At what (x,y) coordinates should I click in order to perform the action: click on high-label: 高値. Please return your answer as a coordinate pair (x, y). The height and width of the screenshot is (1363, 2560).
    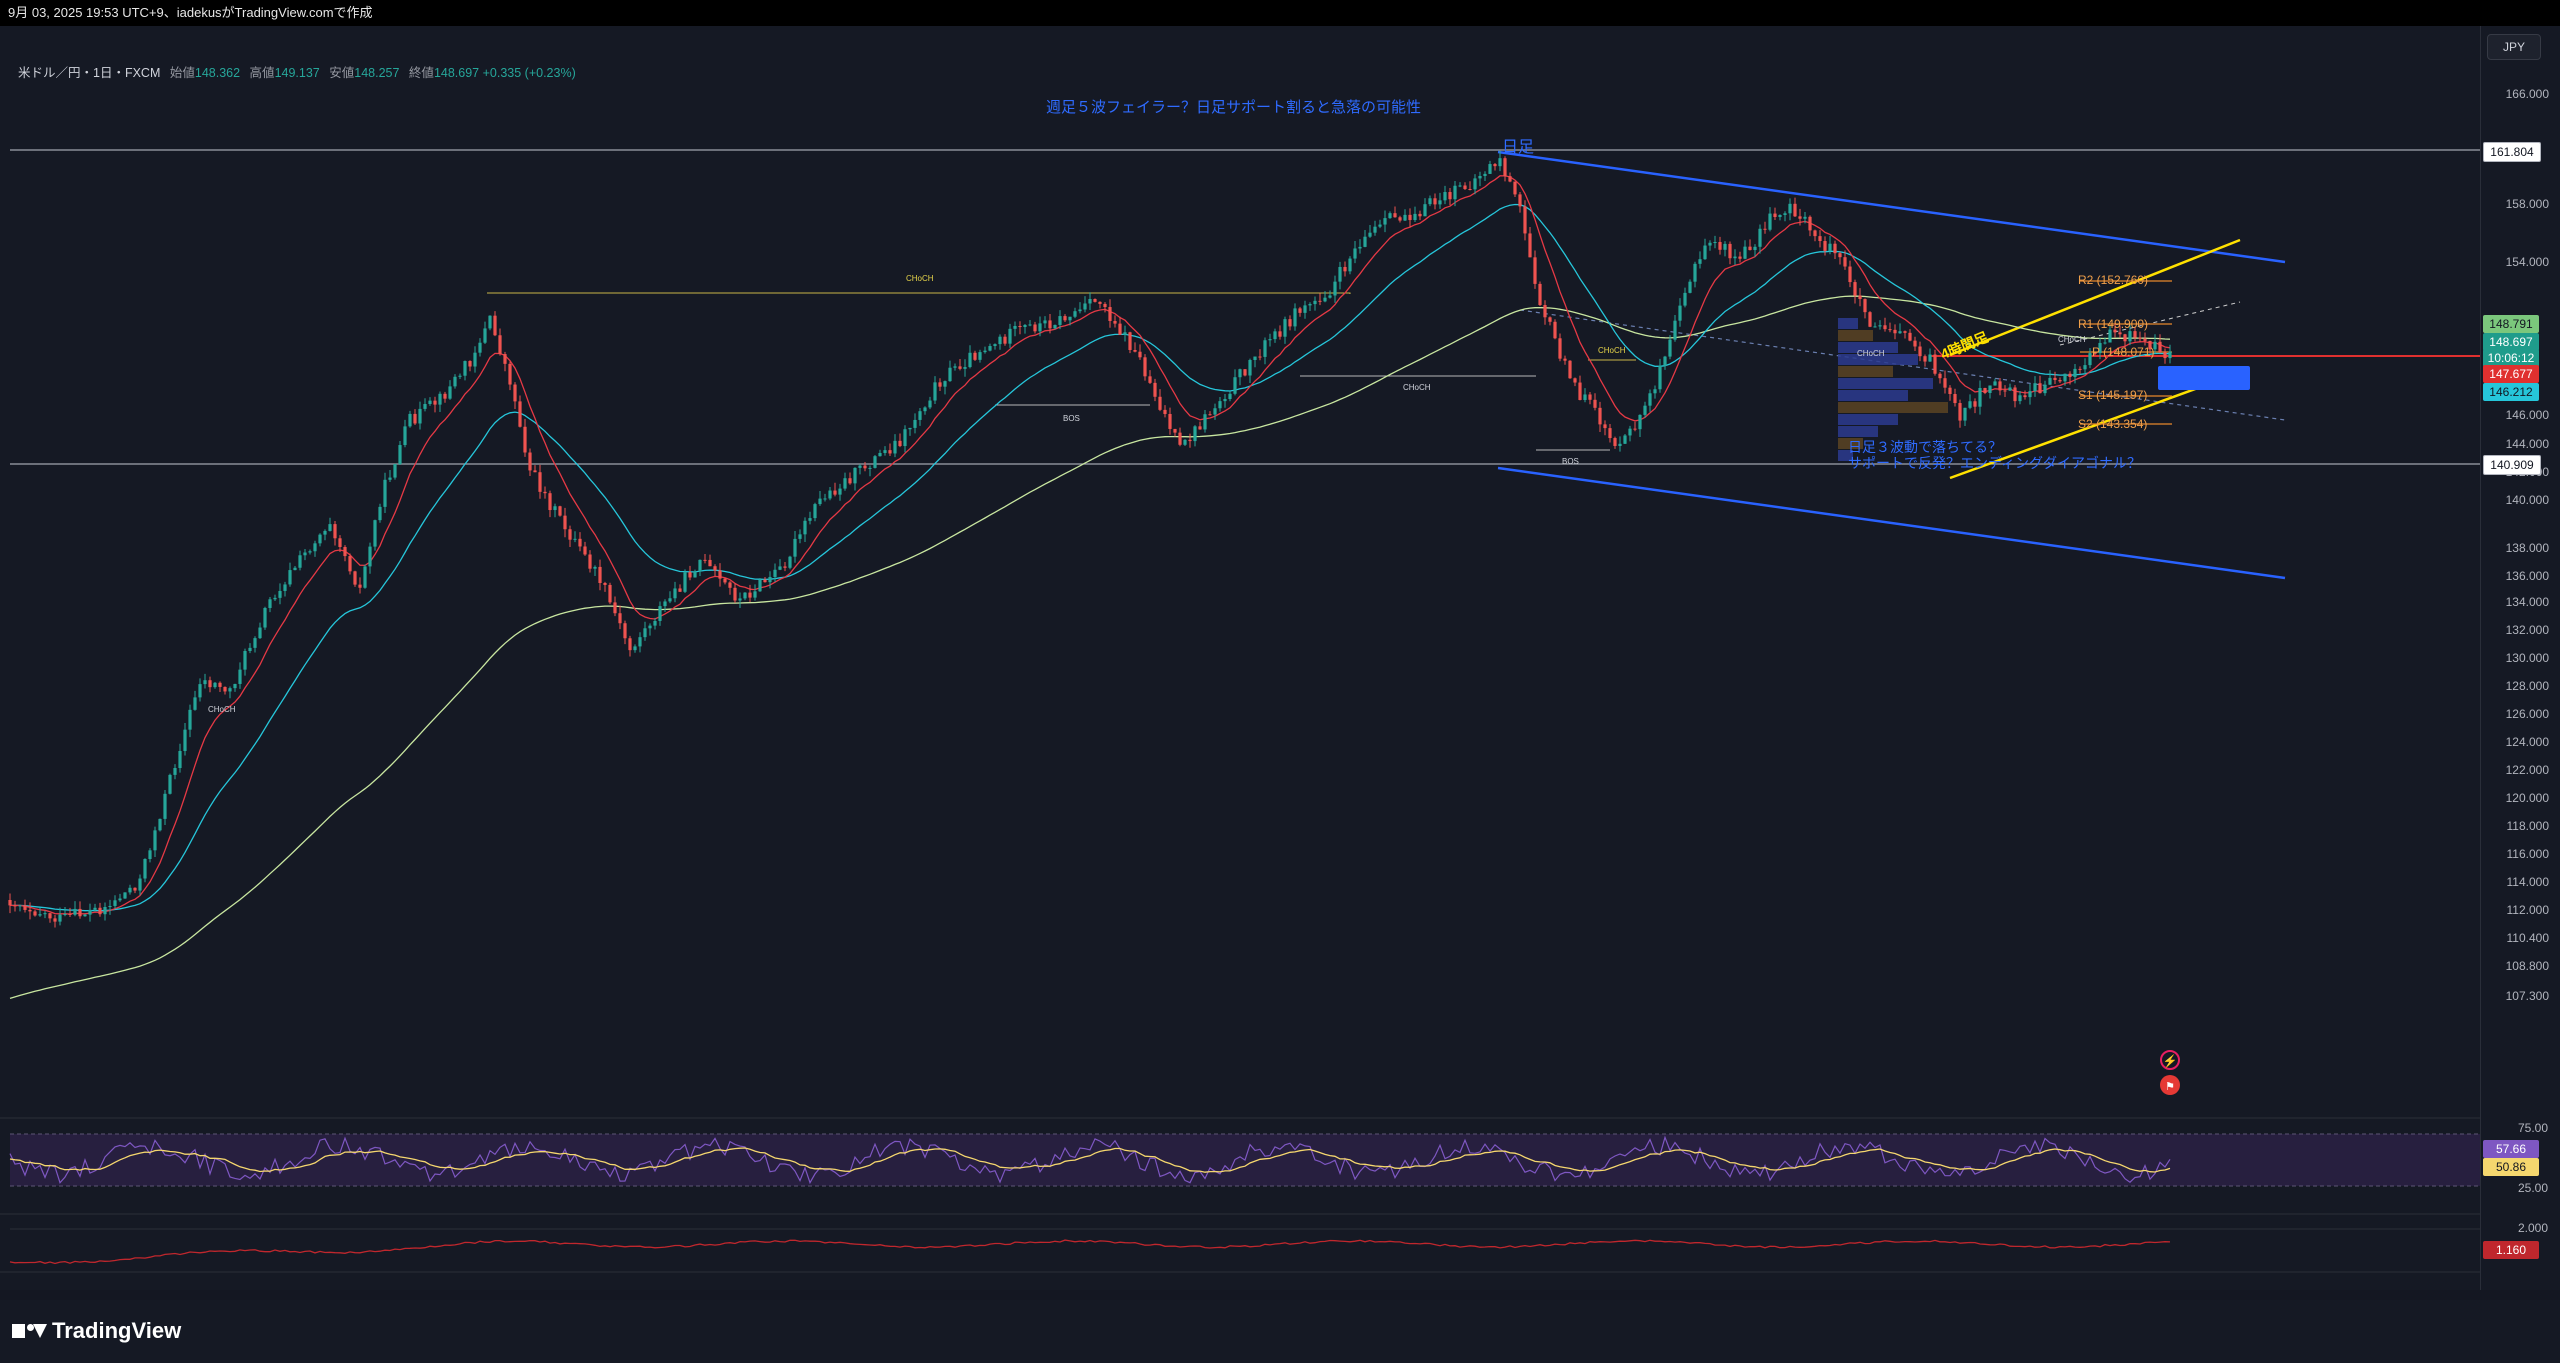
    Looking at the image, I should click on (262, 73).